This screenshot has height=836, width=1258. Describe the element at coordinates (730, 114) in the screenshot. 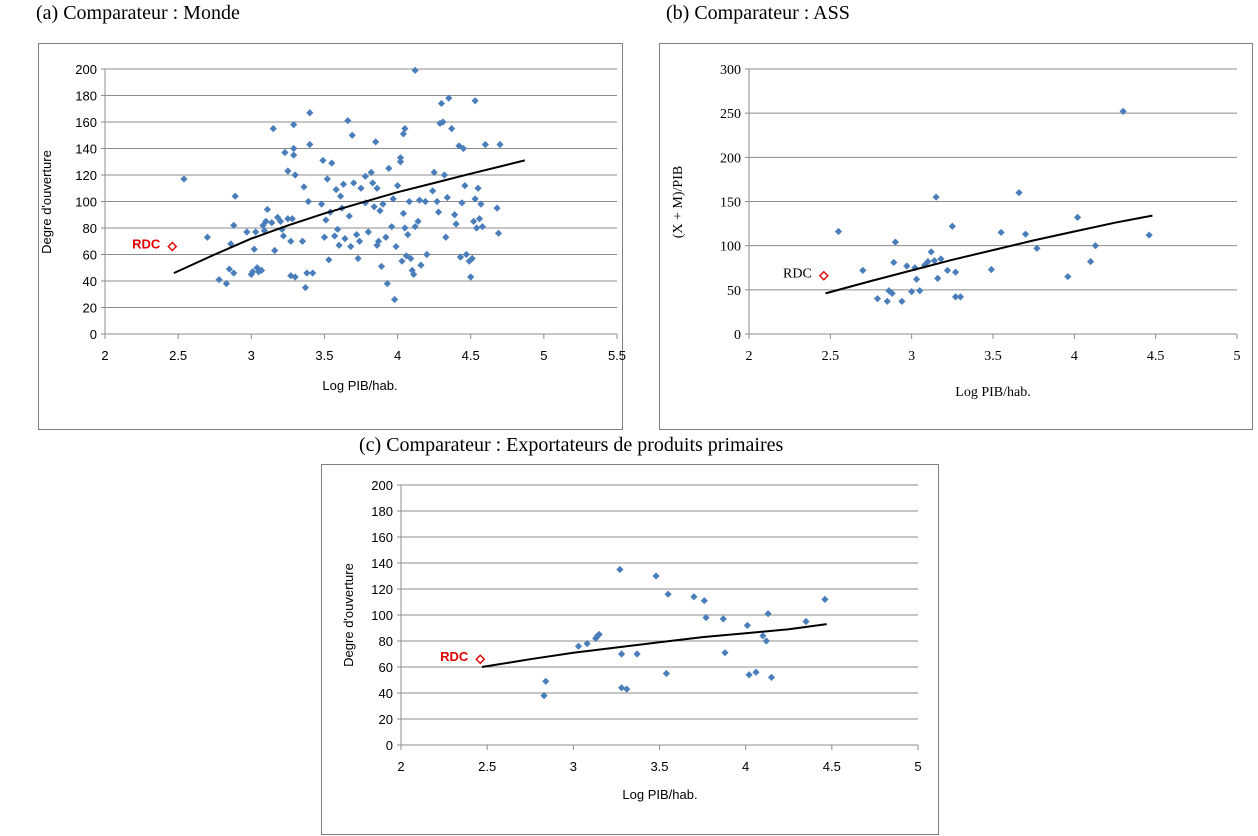

I see `y-tick-label: 250` at that location.